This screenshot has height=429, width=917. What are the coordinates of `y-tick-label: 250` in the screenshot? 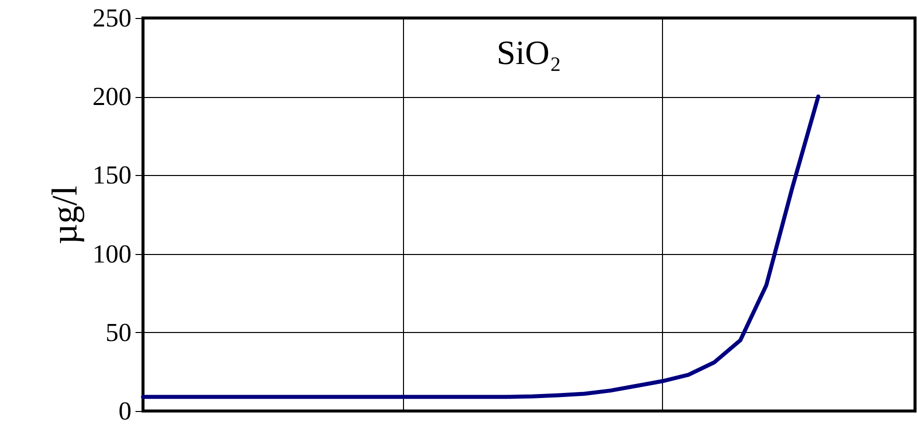 It's located at (112, 18).